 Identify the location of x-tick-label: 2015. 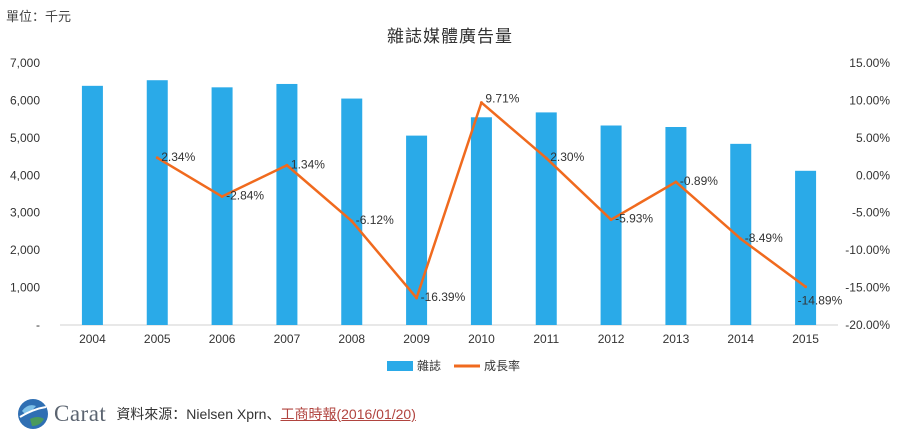
(805, 339).